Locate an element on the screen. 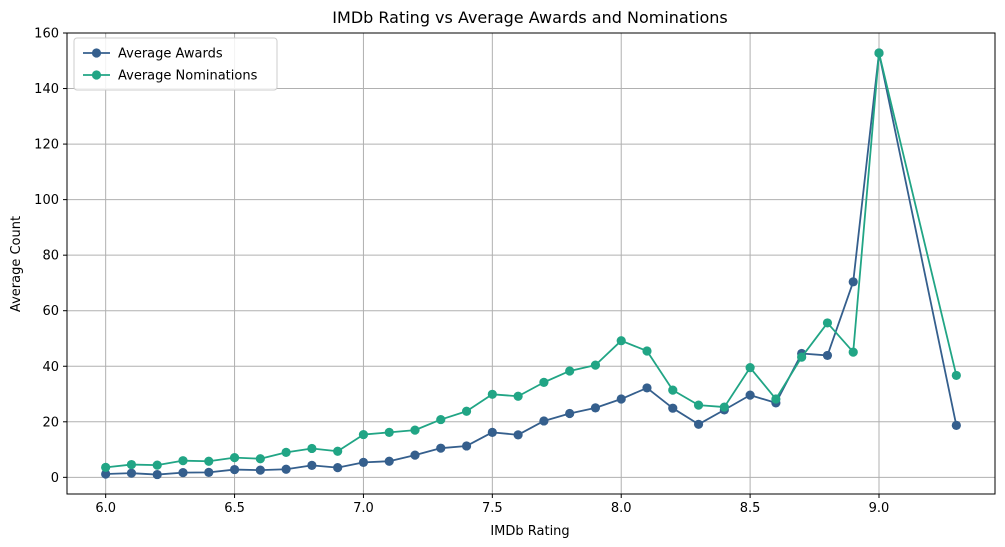 This screenshot has height=547, width=1005. legend-label-average-nominations: Average Nominations is located at coordinates (188, 76).